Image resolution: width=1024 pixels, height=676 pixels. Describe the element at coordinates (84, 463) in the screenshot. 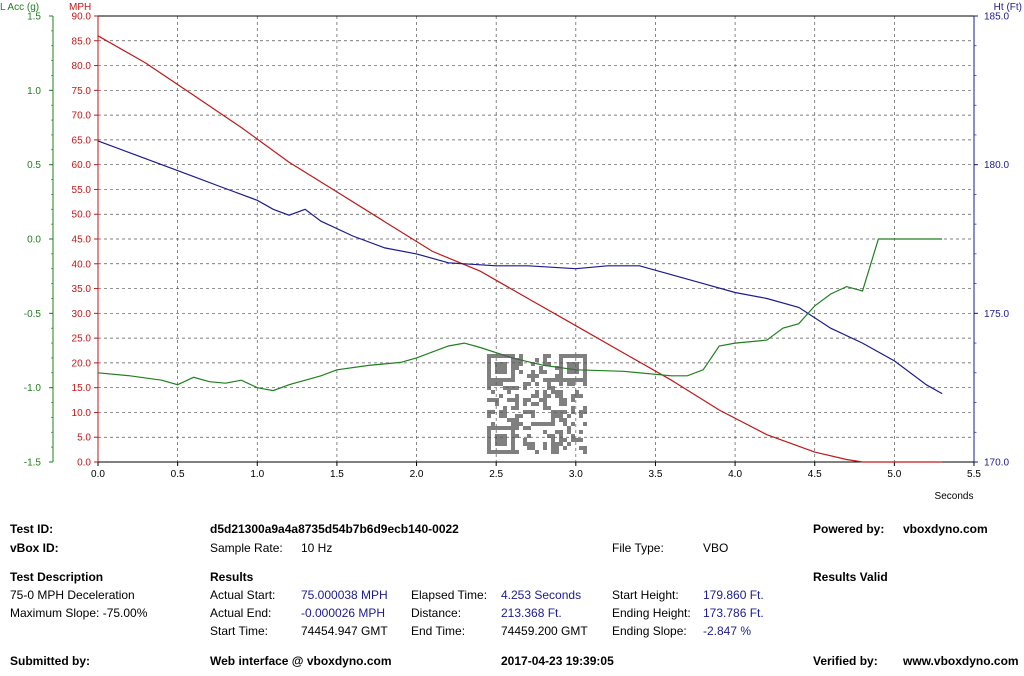

I see `mph-tick-label: 0.0` at that location.